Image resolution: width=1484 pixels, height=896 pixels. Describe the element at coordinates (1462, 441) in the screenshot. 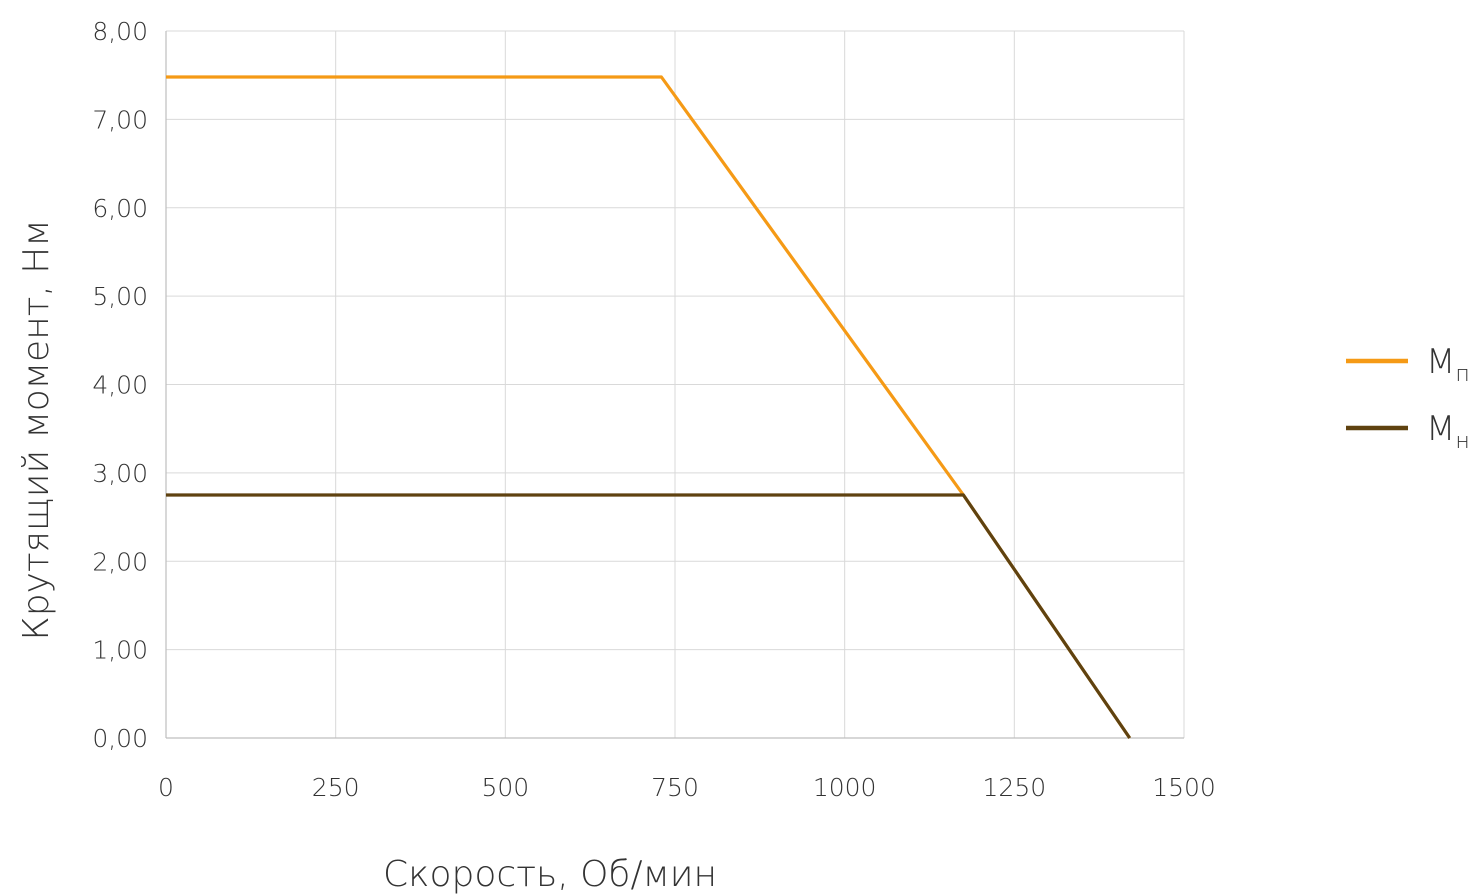

I see `legend-label-sub: н` at that location.